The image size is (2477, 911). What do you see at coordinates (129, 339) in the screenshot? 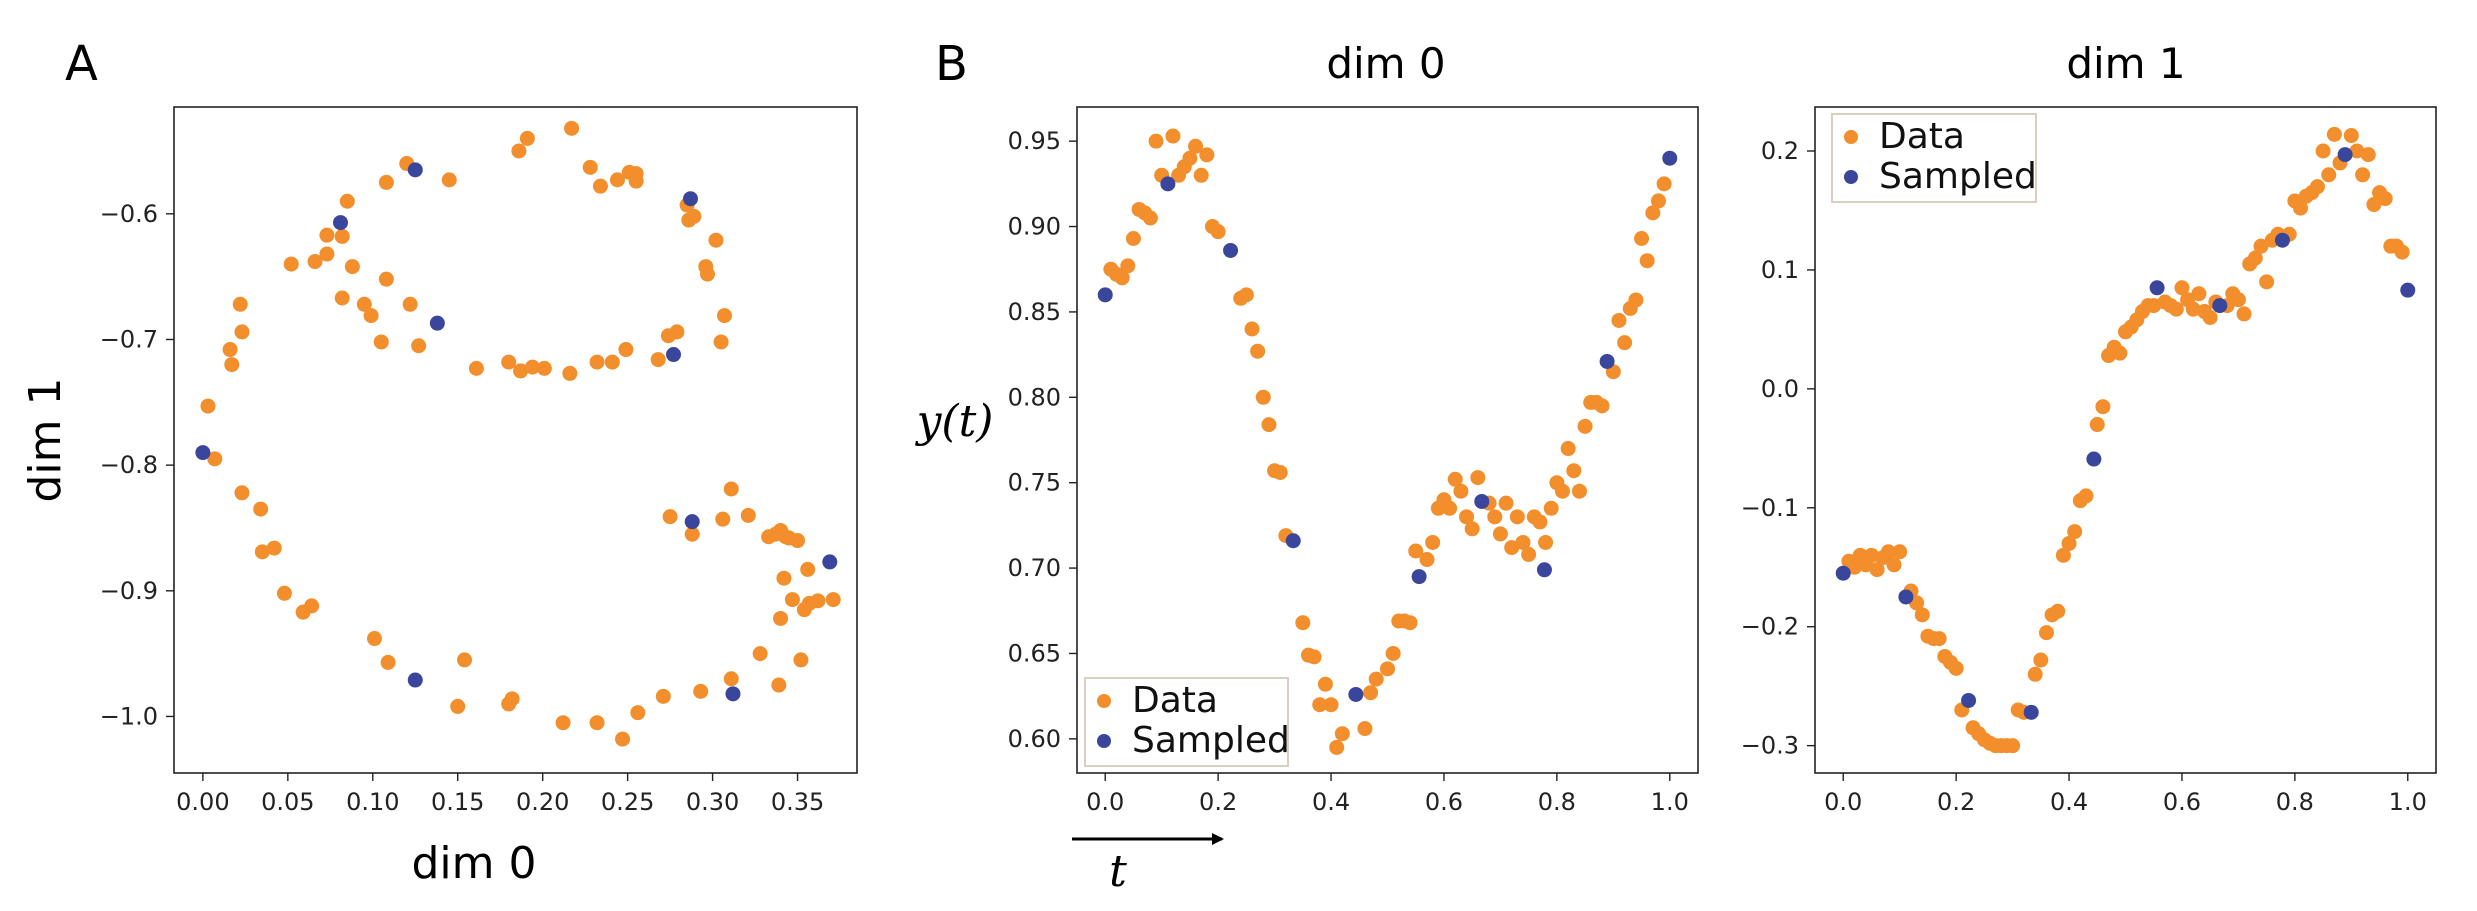
I see `y-tick-label: −0.7` at bounding box center [129, 339].